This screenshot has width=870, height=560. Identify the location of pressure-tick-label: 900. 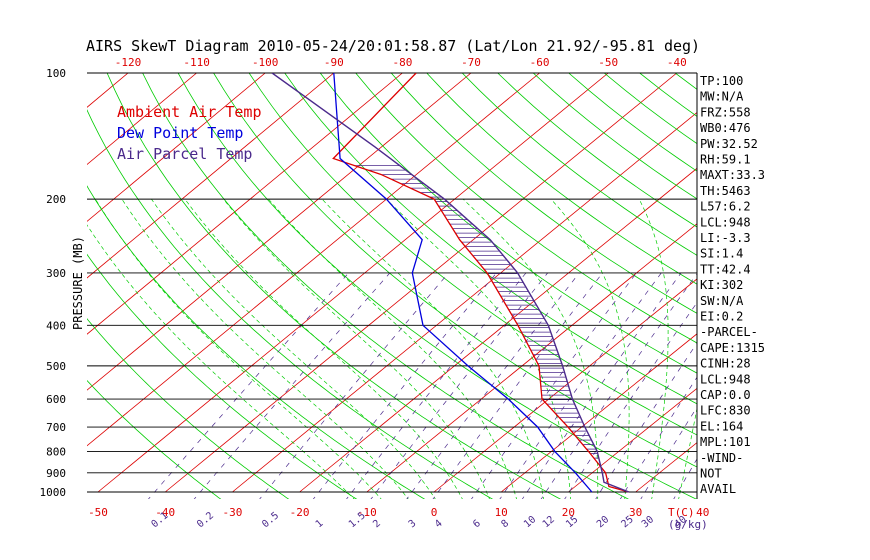
(56, 473).